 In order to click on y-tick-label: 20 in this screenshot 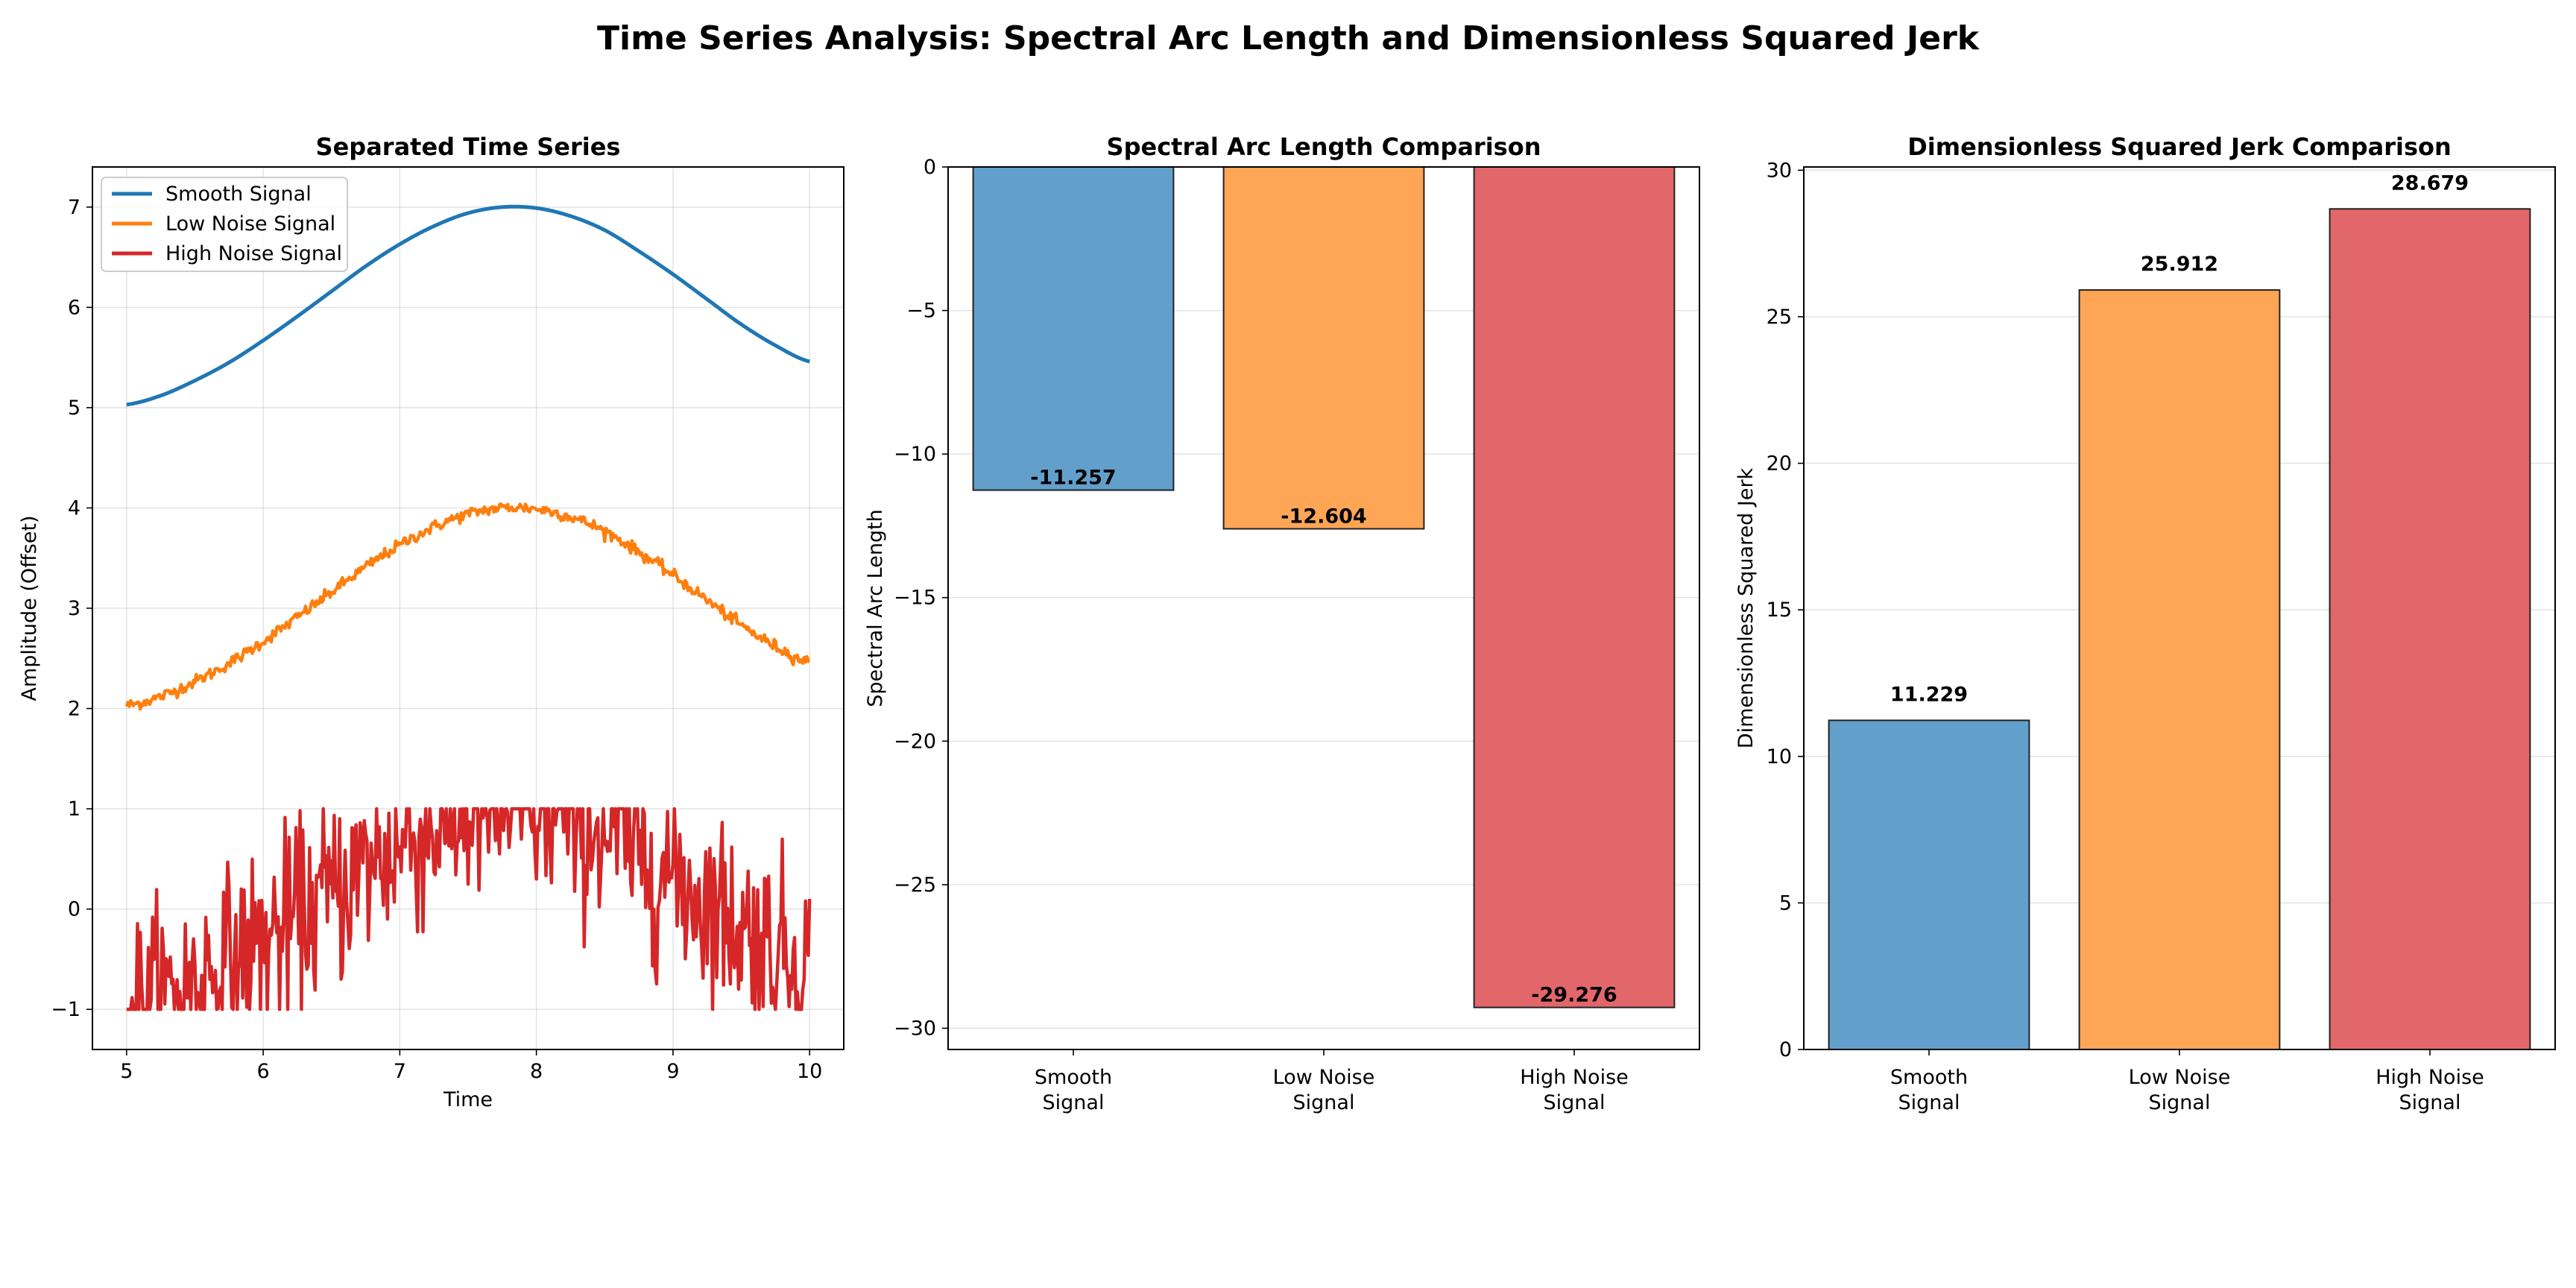, I will do `click(1780, 464)`.